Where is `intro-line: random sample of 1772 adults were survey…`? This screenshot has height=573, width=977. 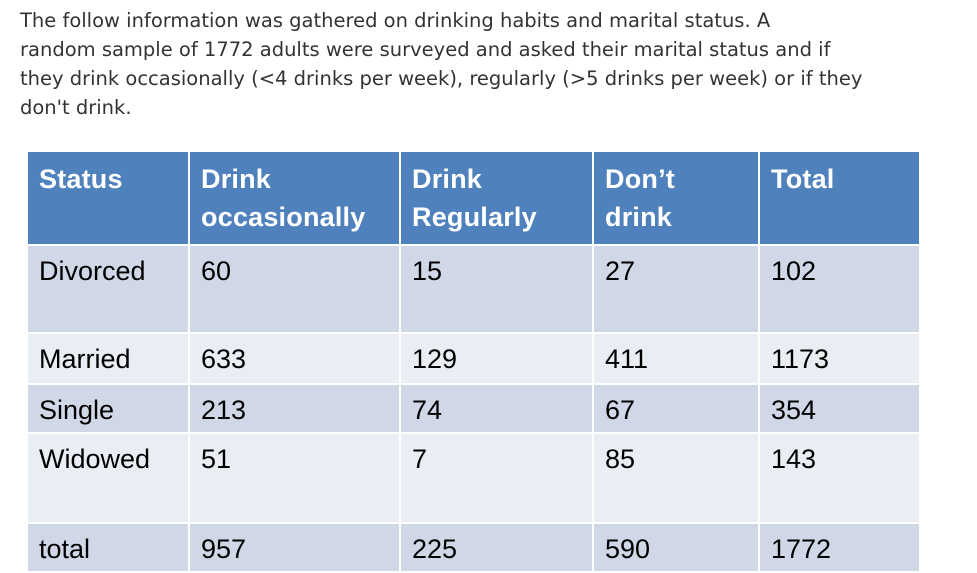
intro-line: random sample of 1772 adults were survey… is located at coordinates (425, 49).